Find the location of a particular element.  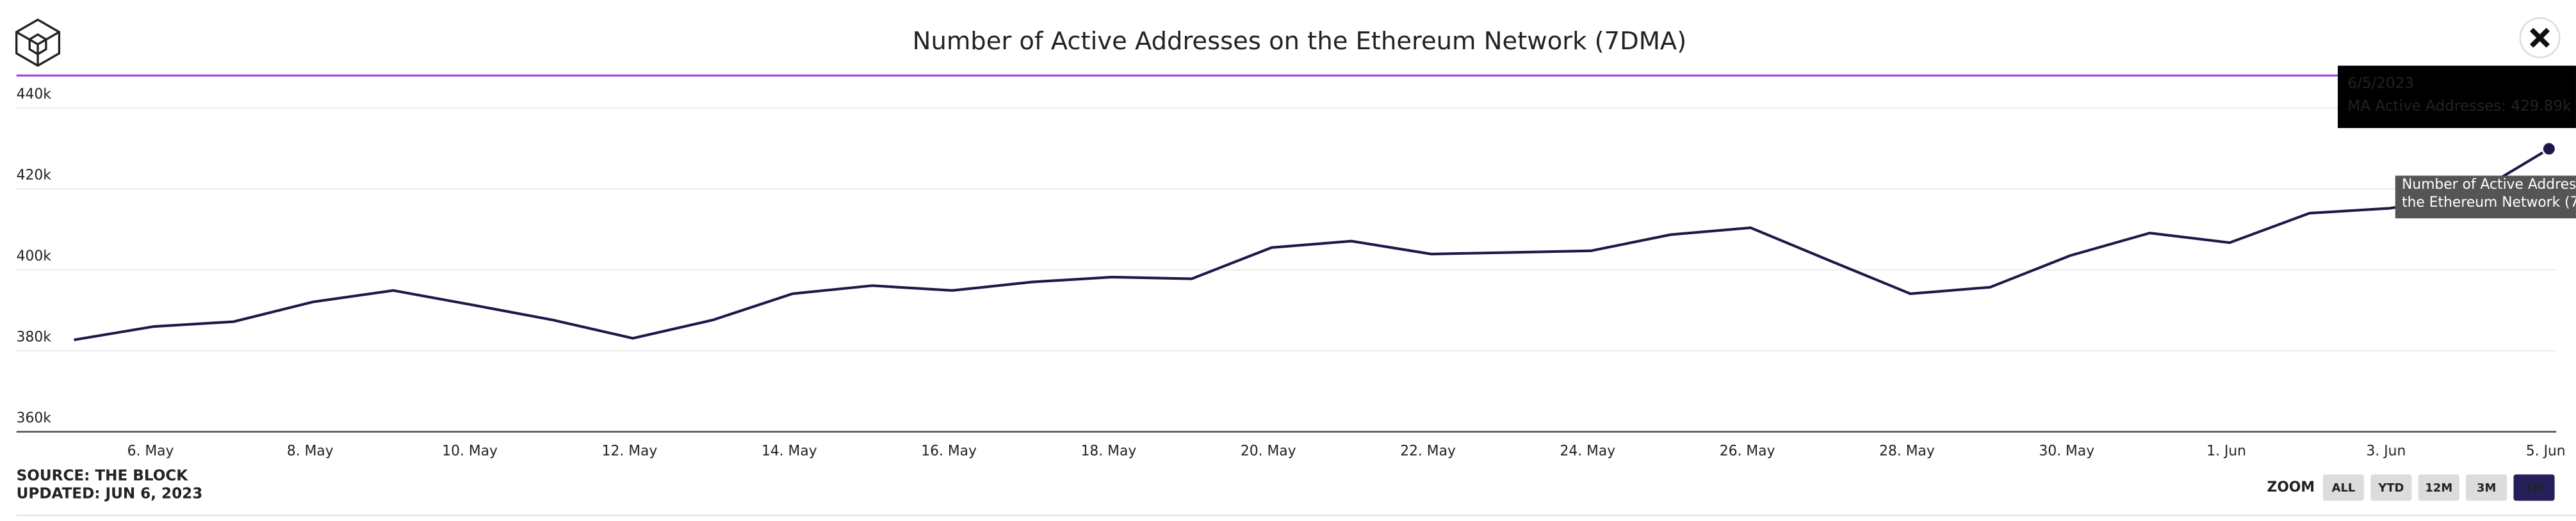

zoom-button-label: 12M is located at coordinates (2438, 488).